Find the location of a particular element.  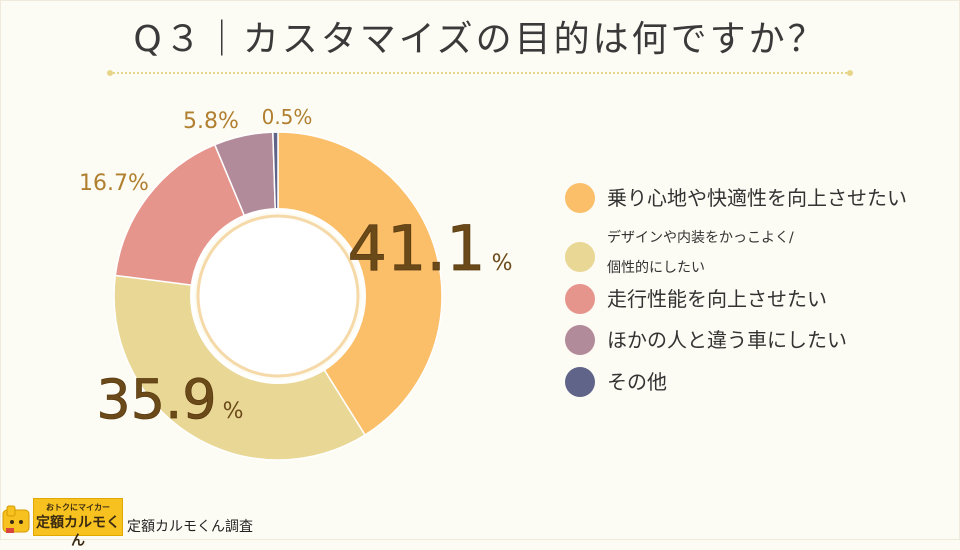

legend-label: その他 is located at coordinates (637, 382).